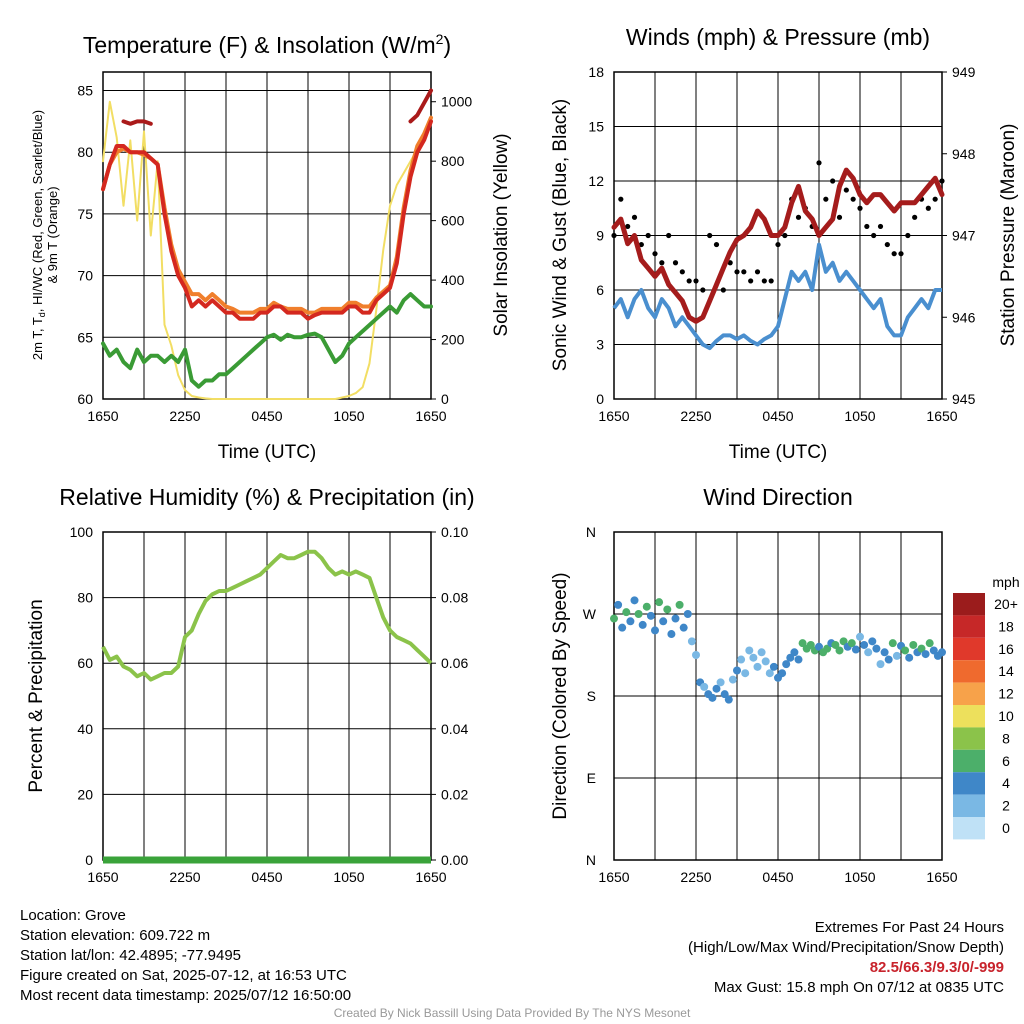 The height and width of the screenshot is (1024, 1024). Describe the element at coordinates (941, 877) in the screenshot. I see `dir-xtick-label: 1650` at that location.